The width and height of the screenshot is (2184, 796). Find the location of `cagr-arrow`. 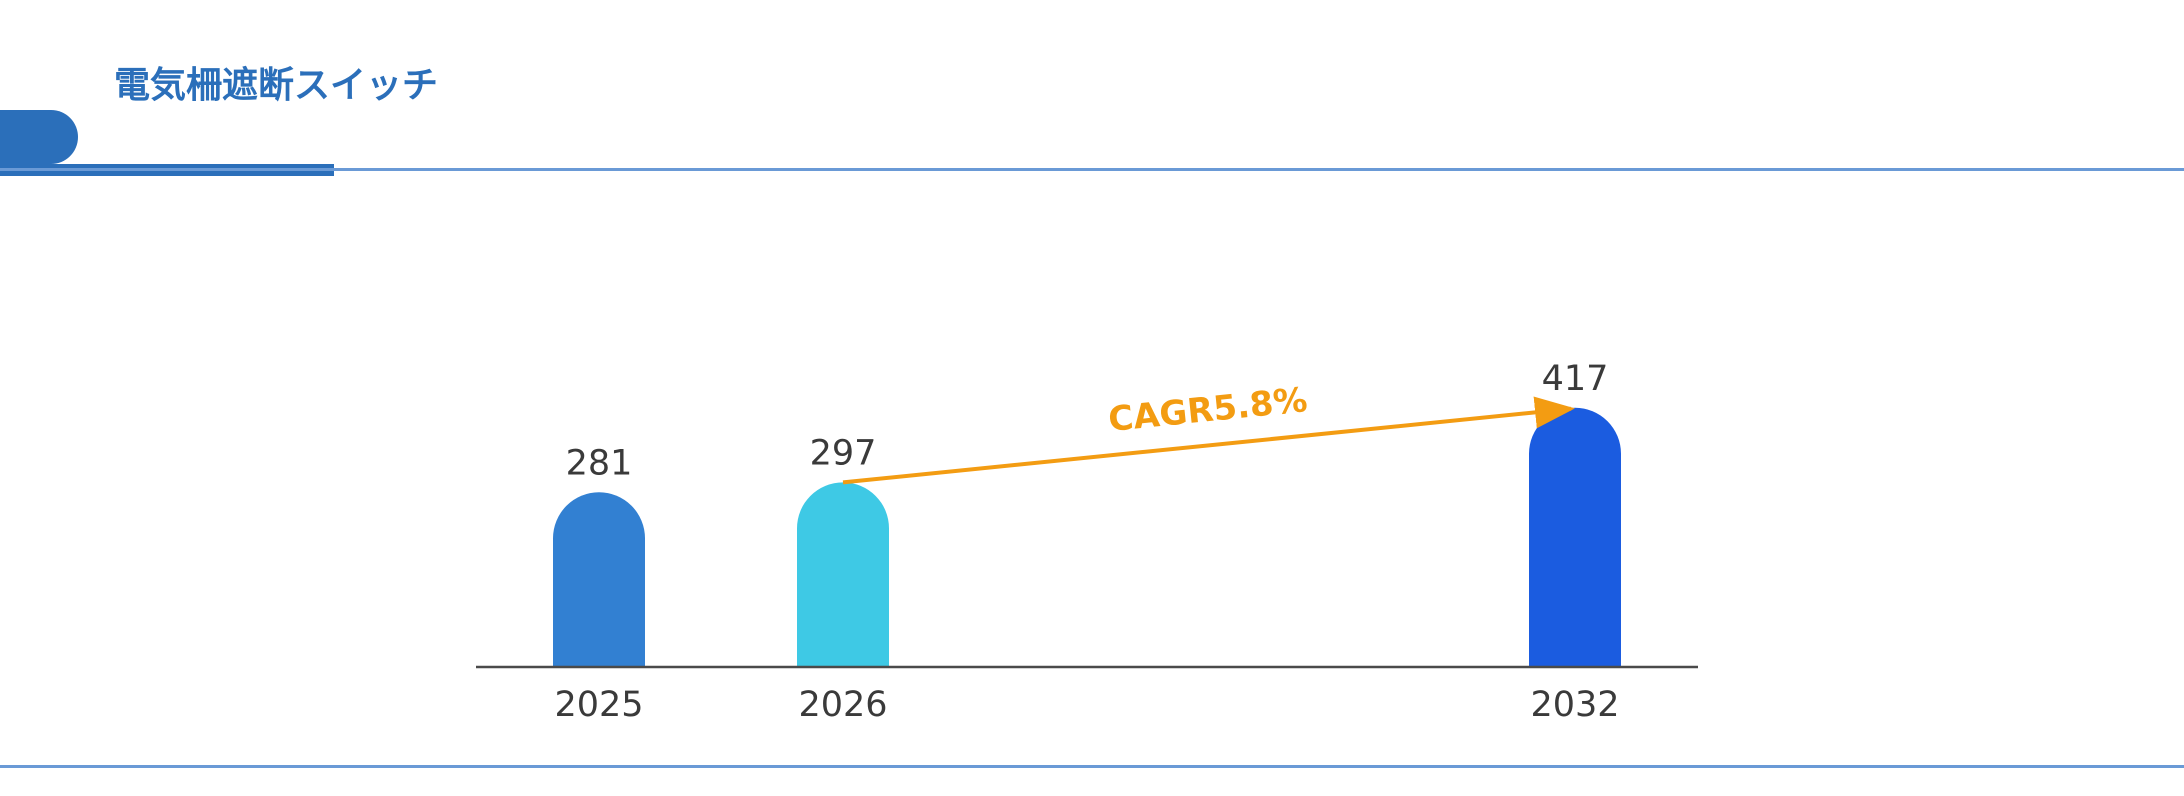

cagr-arrow is located at coordinates (1208, 440).